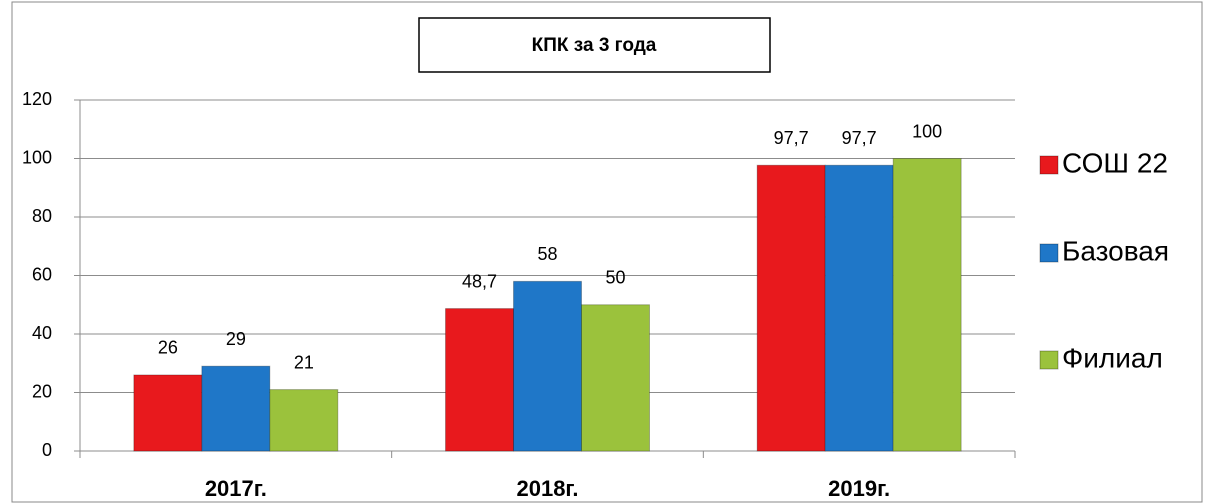 This screenshot has height=504, width=1205. Describe the element at coordinates (479, 281) in the screenshot. I see `data-label: 48,7` at that location.